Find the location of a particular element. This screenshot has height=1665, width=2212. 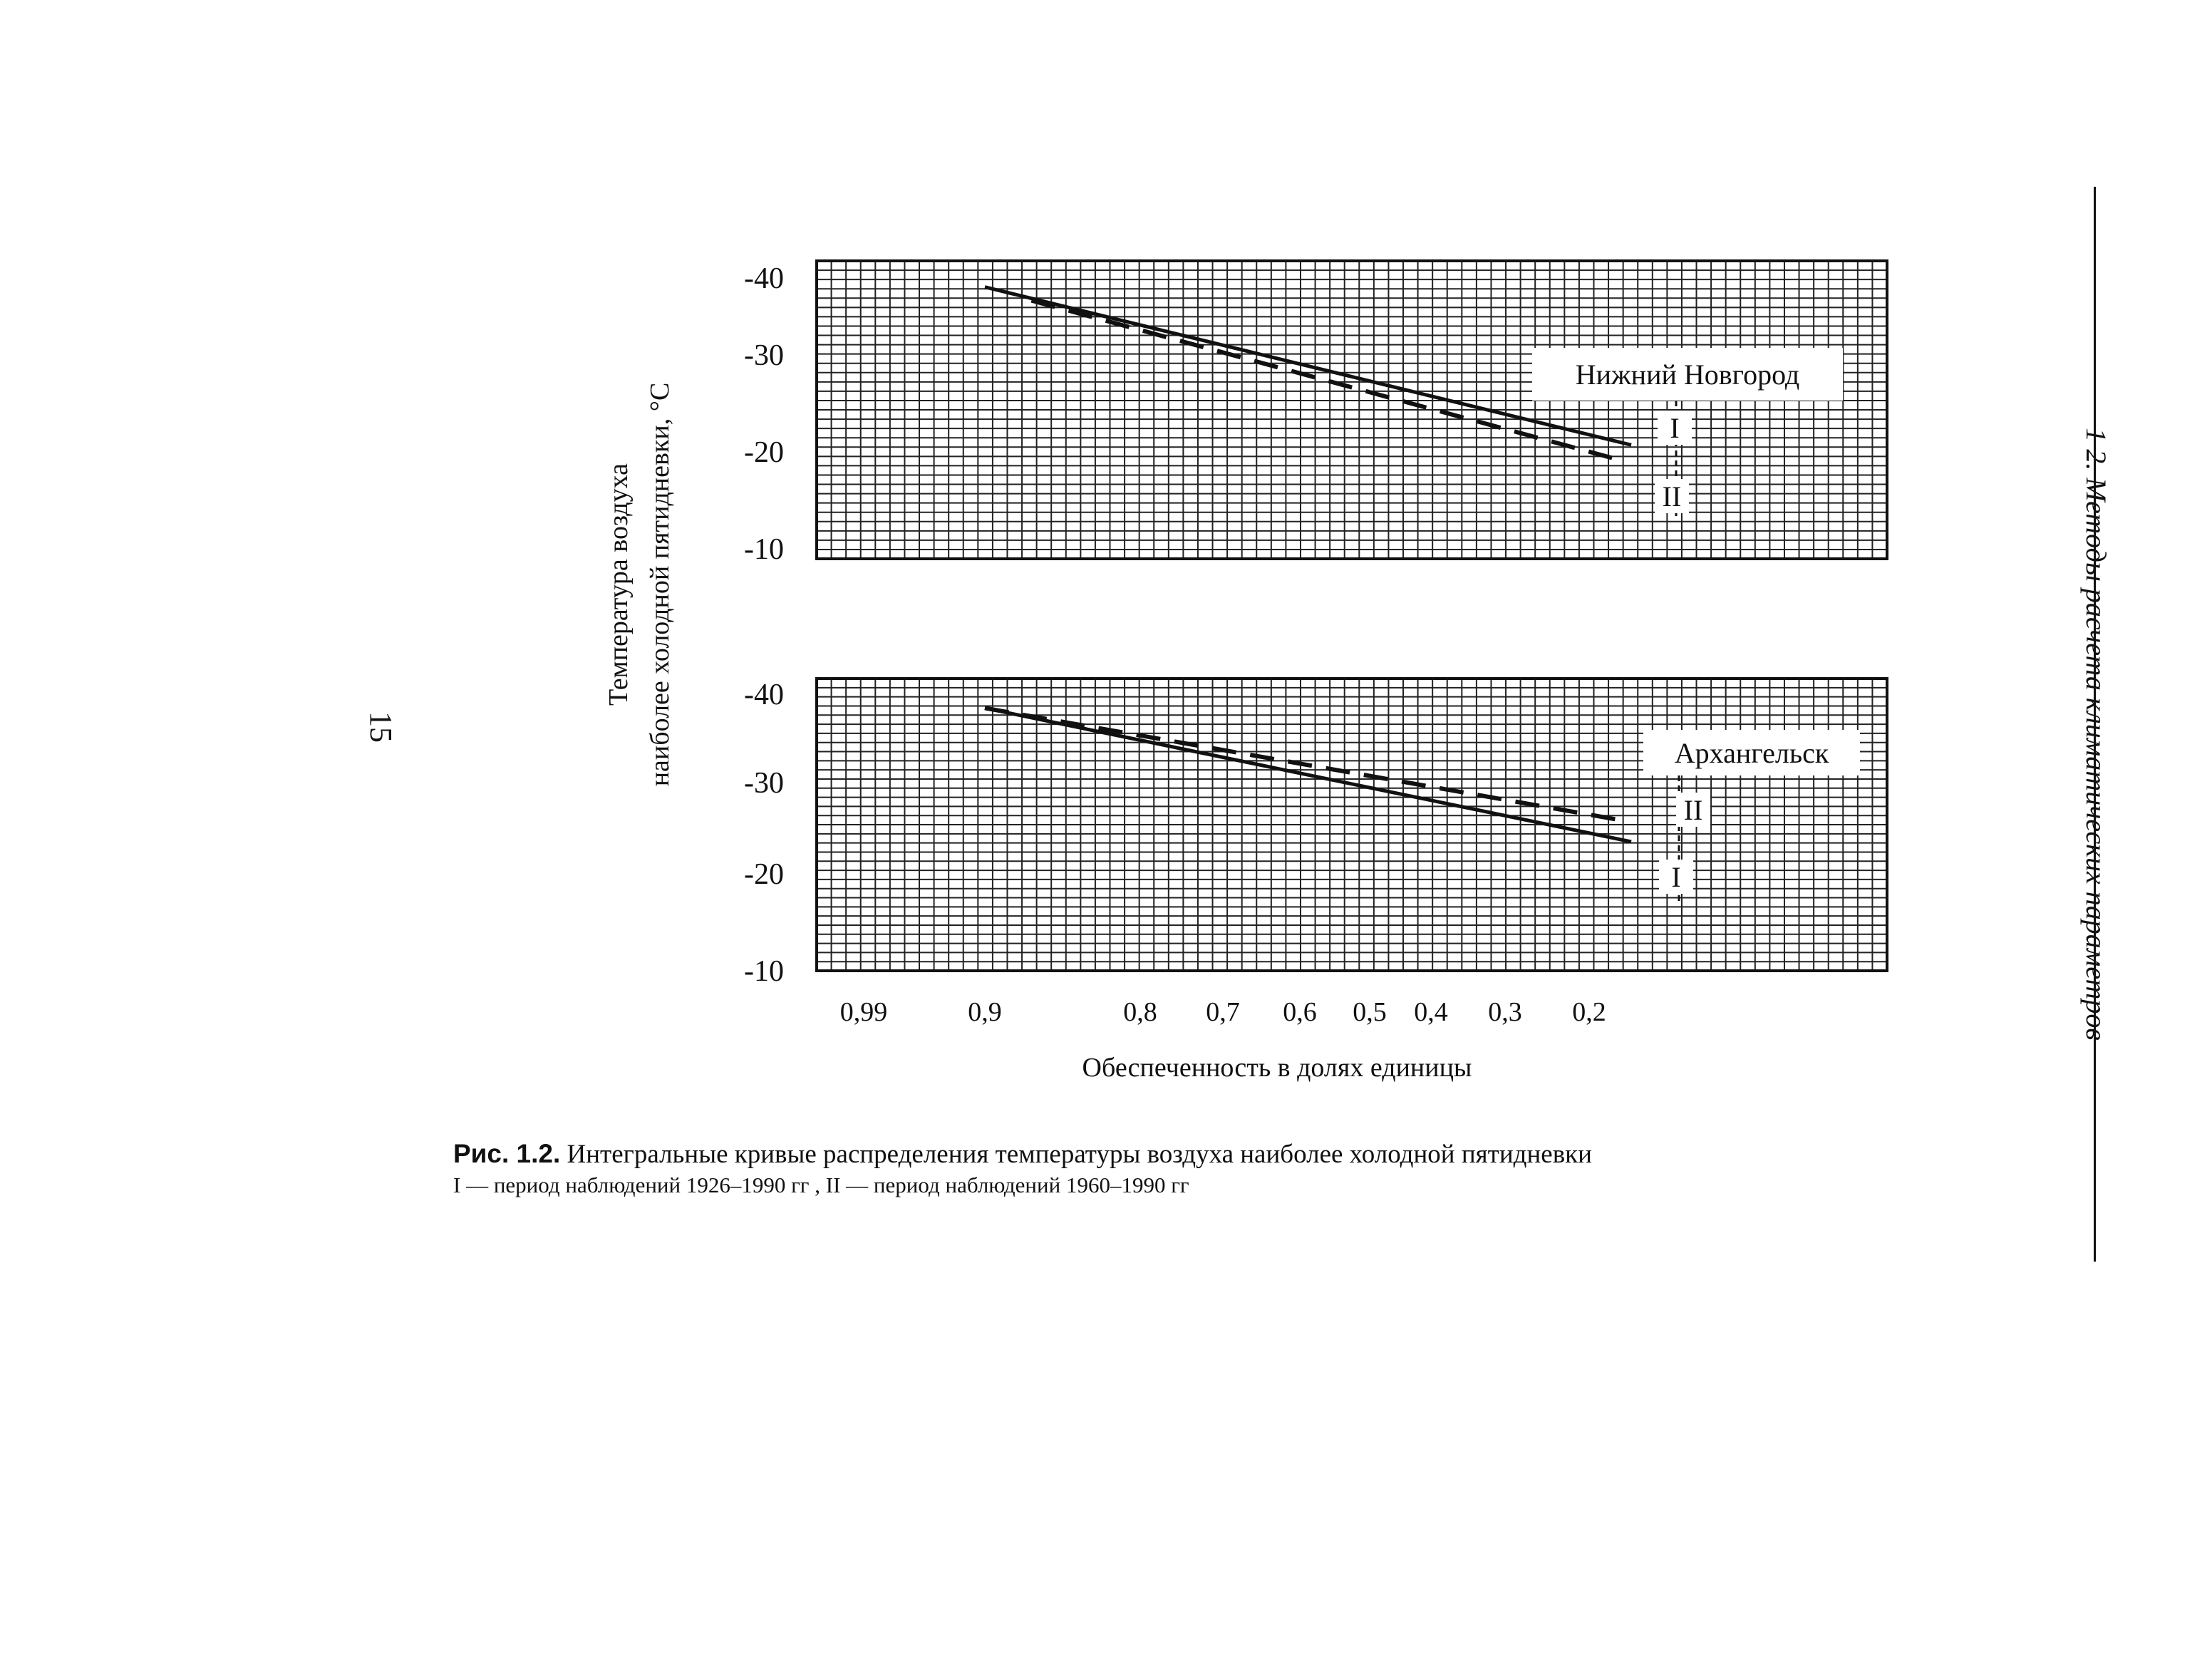

x-tick-label: 0,7 is located at coordinates (1223, 1012).